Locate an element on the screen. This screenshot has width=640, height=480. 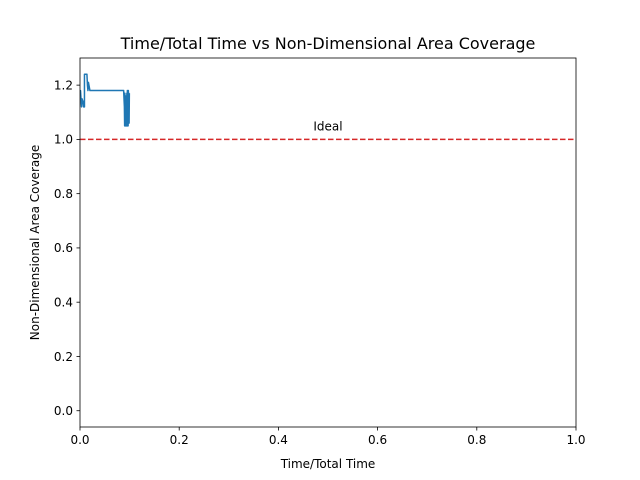
ideal-label: Ideal is located at coordinates (327, 126).